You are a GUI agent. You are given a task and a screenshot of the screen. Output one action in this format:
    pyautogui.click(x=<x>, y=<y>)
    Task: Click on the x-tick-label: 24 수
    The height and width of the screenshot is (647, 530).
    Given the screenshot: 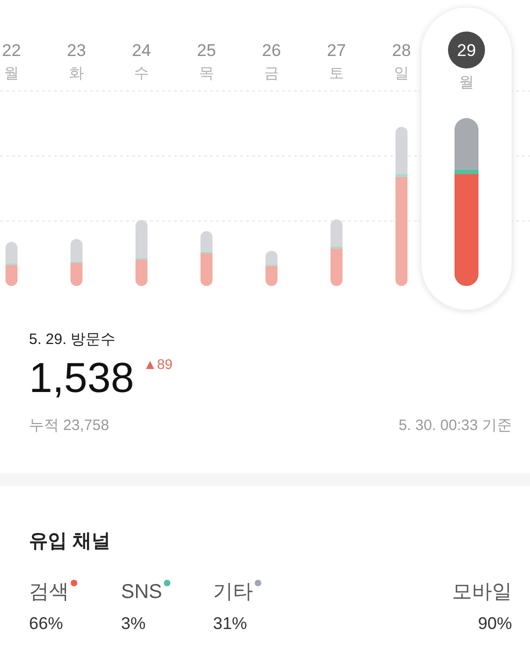 What is the action you would take?
    pyautogui.click(x=141, y=61)
    